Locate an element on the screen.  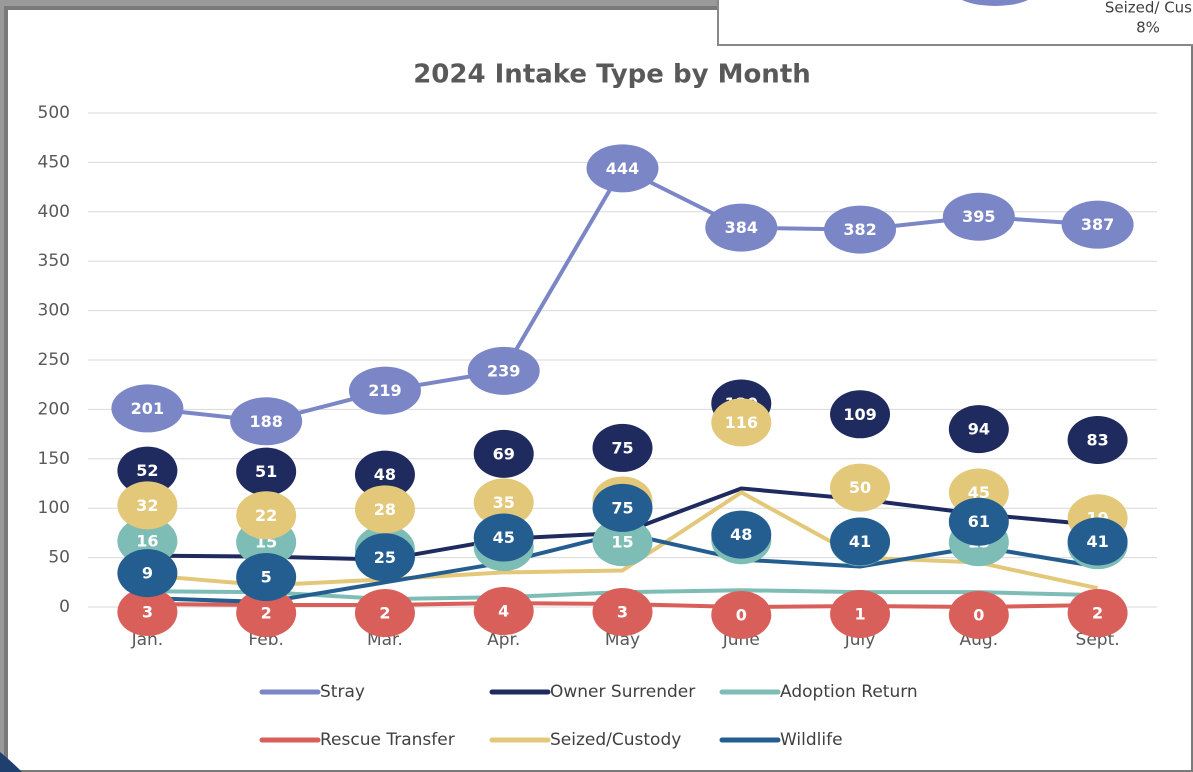
y-tick-label: 50 is located at coordinates (59, 558).